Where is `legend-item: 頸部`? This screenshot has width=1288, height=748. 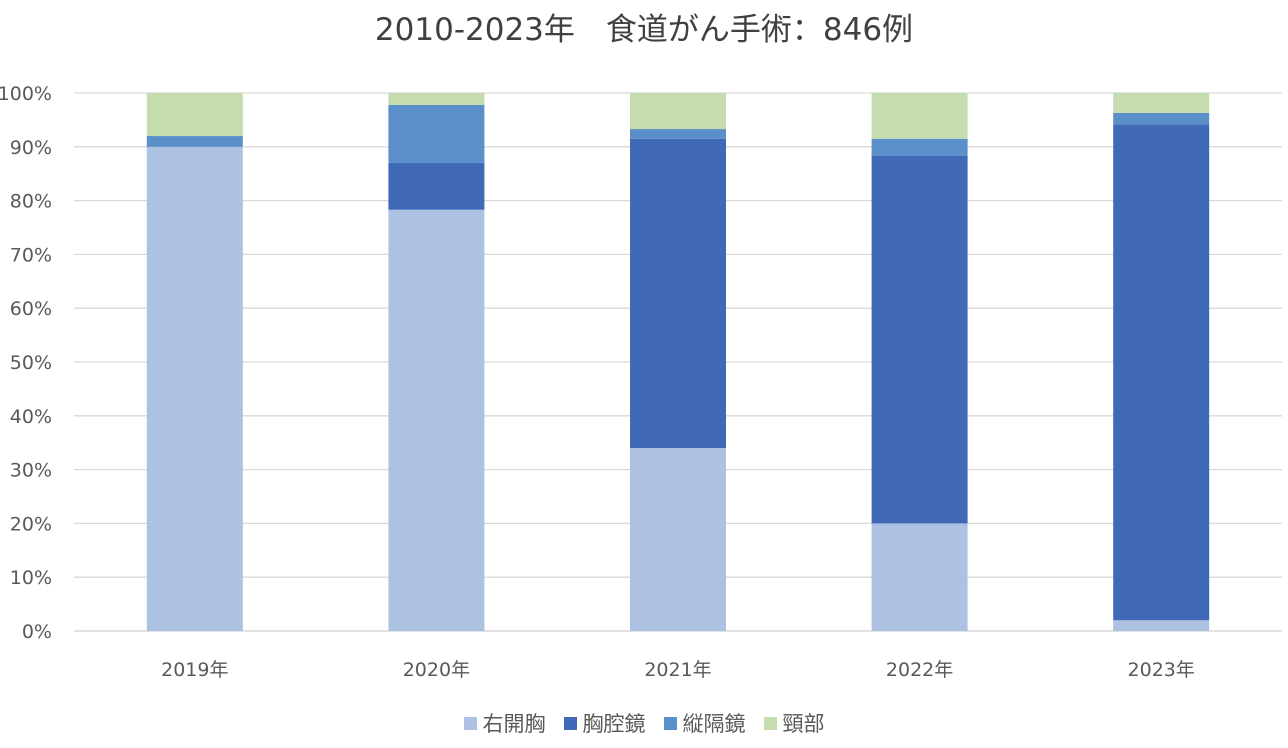 legend-item: 頸部 is located at coordinates (794, 723).